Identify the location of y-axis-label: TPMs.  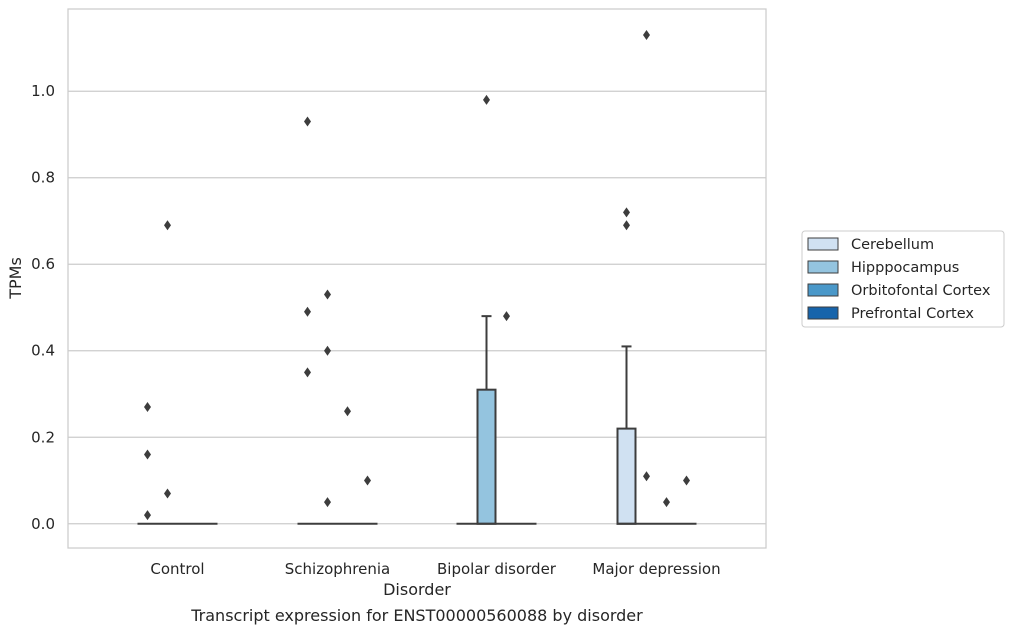
(15, 278).